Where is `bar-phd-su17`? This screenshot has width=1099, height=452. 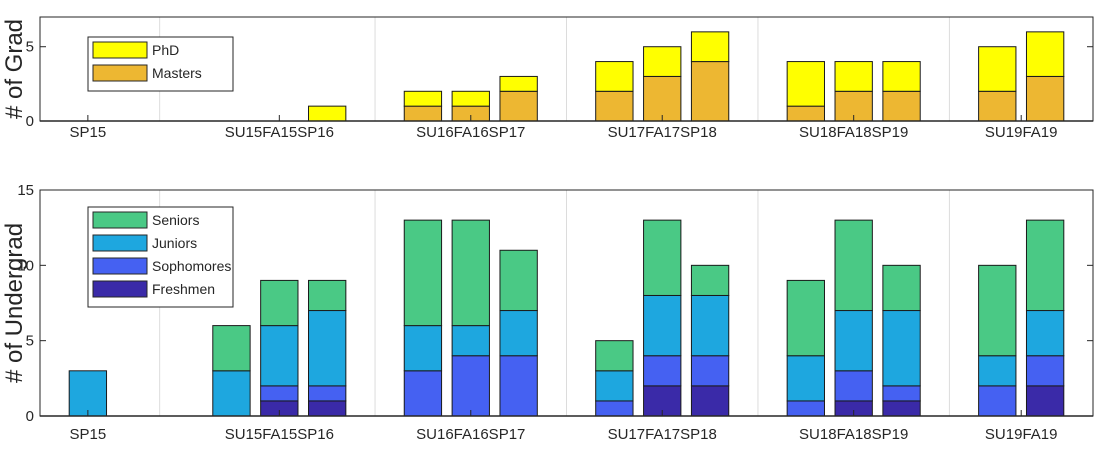
bar-phd-su17 is located at coordinates (614, 76).